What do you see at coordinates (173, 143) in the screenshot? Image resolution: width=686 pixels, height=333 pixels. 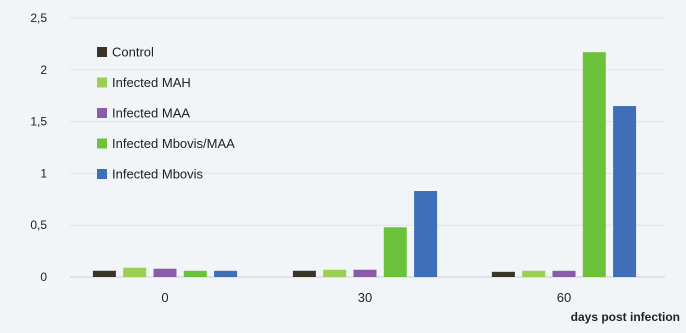 I see `legend-label: Infected Mbovis/MAA` at bounding box center [173, 143].